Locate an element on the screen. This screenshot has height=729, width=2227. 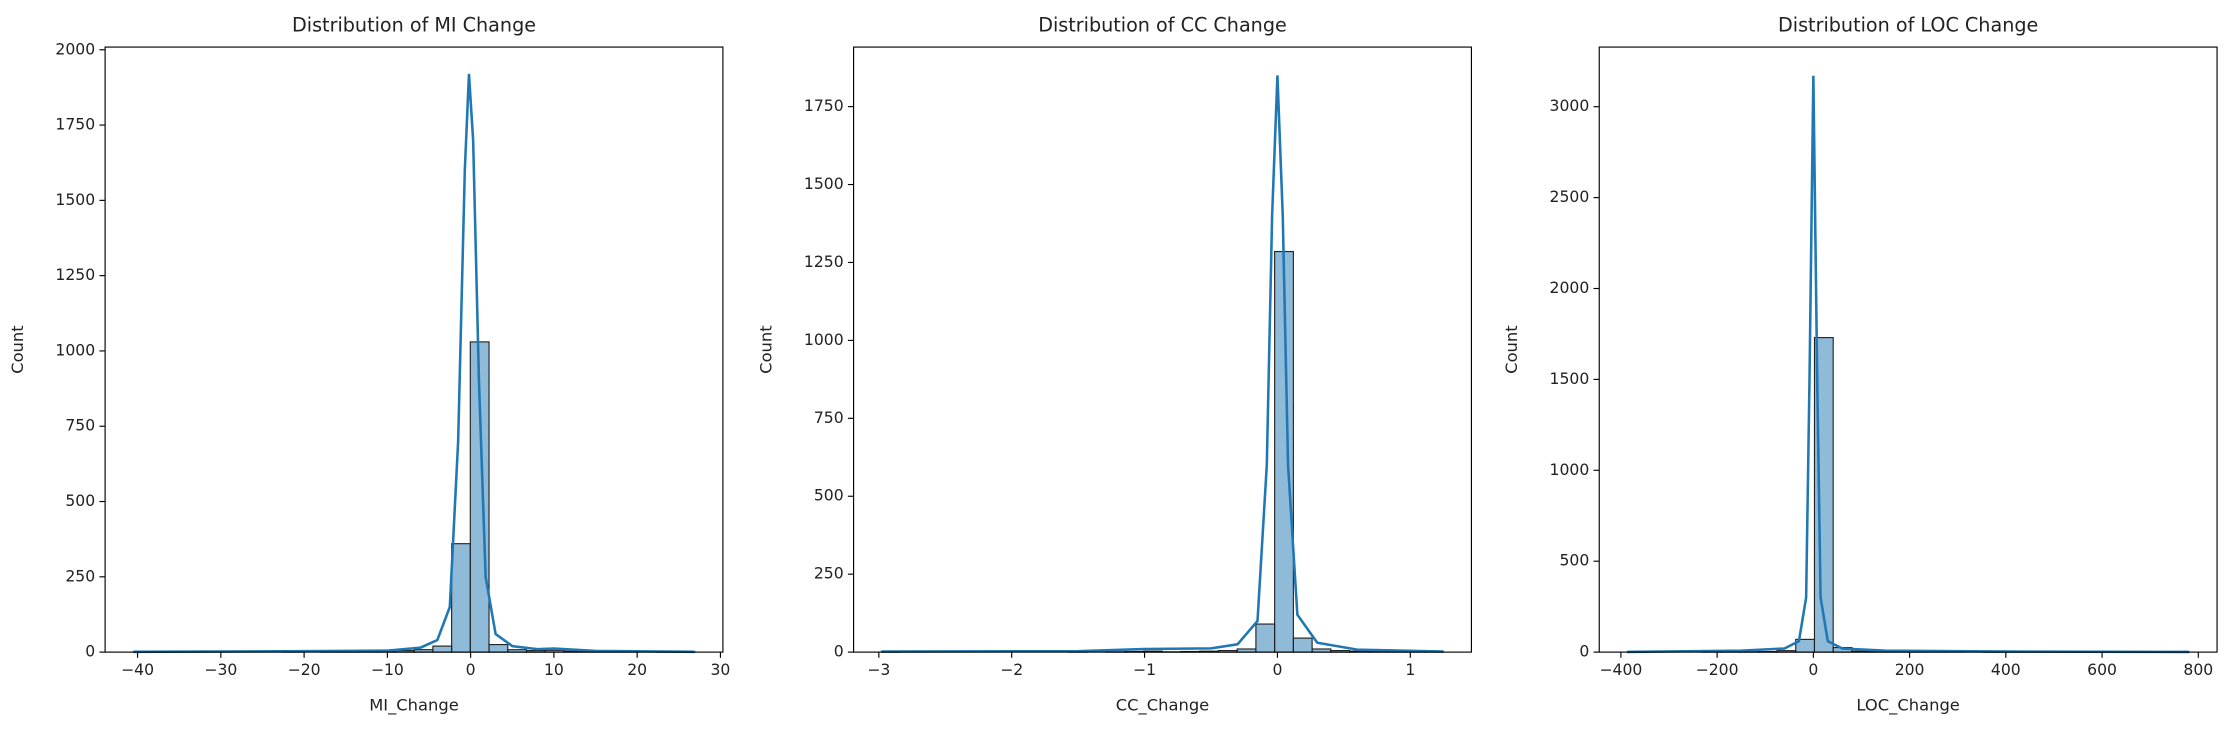
x-tick-label: −30 is located at coordinates (220, 670).